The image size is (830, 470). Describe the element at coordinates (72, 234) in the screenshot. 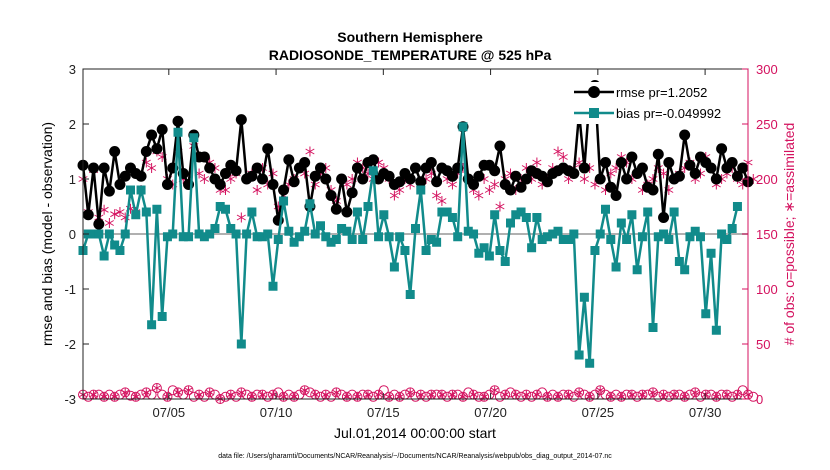

I see `y-left-tick-label: 0` at that location.